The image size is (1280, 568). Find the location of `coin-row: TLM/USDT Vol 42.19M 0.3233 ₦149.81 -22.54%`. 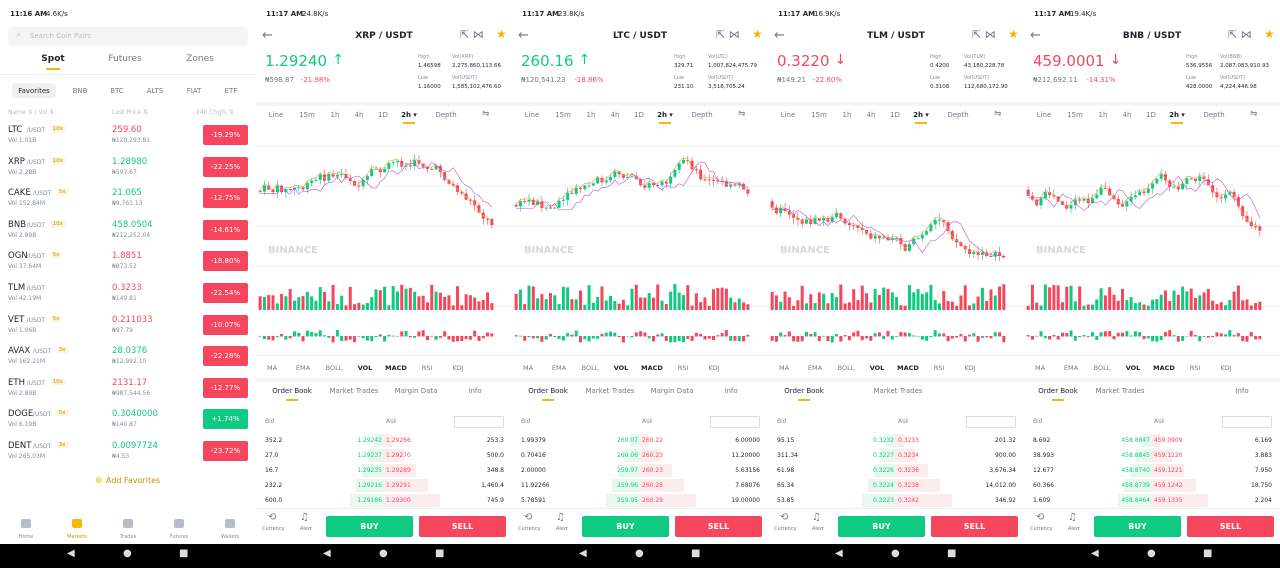

coin-row: TLM/USDT Vol 42.19M 0.3233 ₦149.81 -22.54% is located at coordinates (128, 298).